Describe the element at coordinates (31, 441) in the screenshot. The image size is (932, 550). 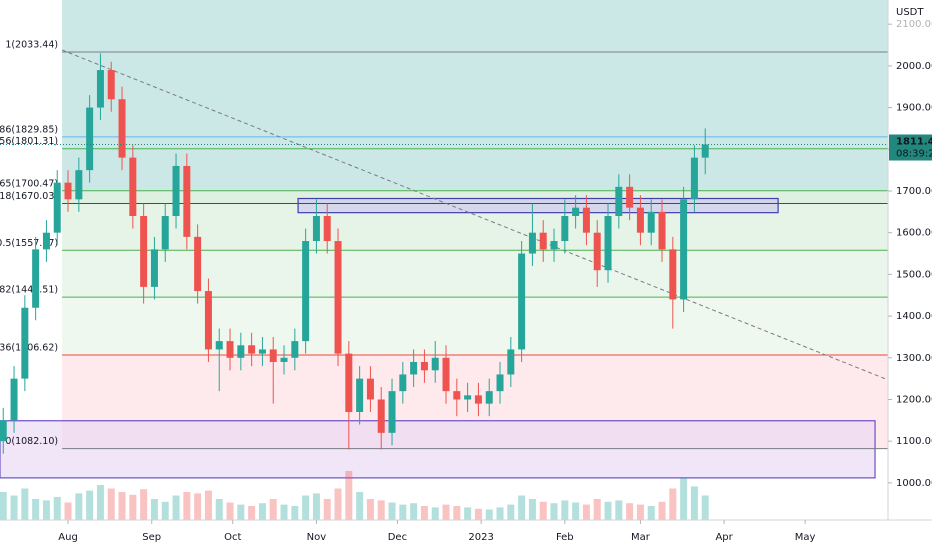
I see `fib-label: 0(1082.10)` at that location.